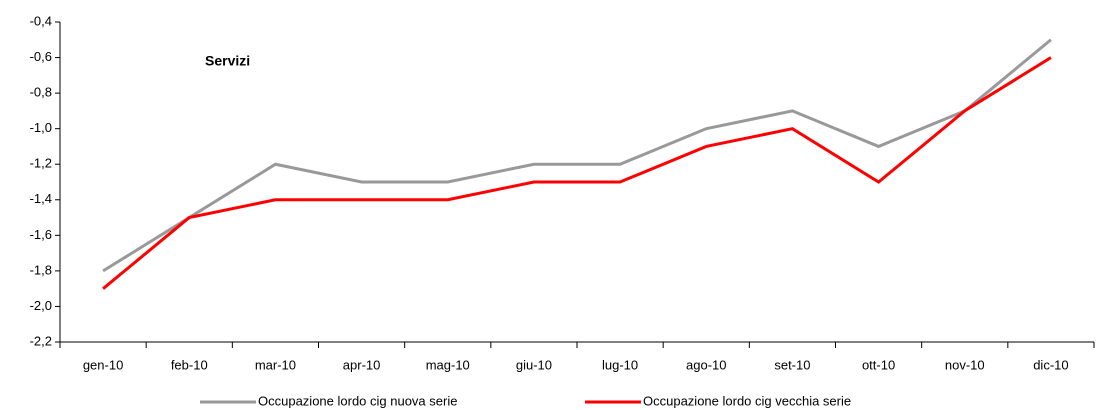 The image size is (1096, 410). I want to click on y-tick-label: -0,4, so click(41, 20).